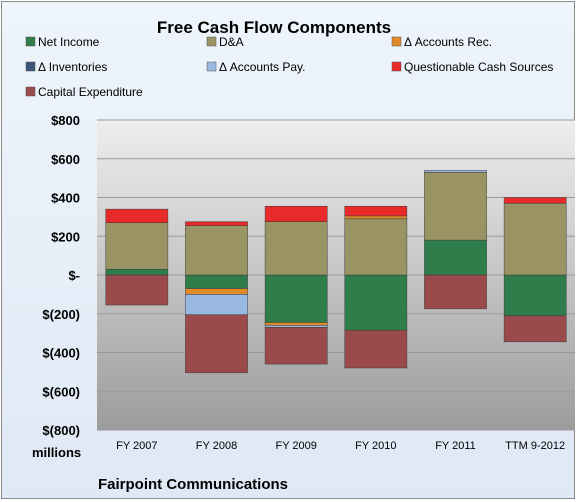 This screenshot has width=578, height=502. Describe the element at coordinates (216, 446) in the screenshot. I see `x-tick-label-1: FY 2008` at that location.